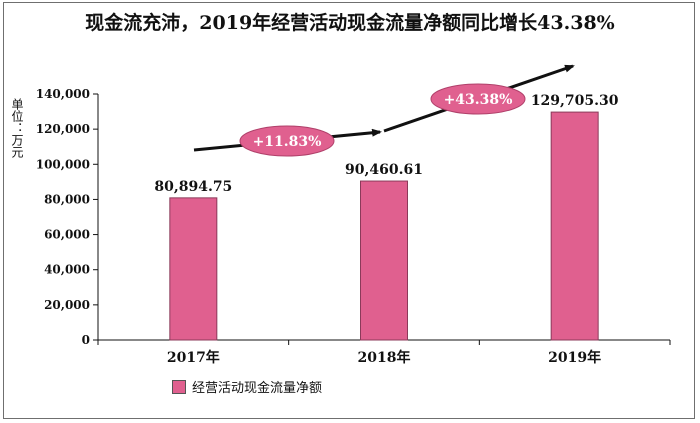 This screenshot has width=700, height=423. Describe the element at coordinates (574, 357) in the screenshot. I see `x-category-label: 2019年` at that location.